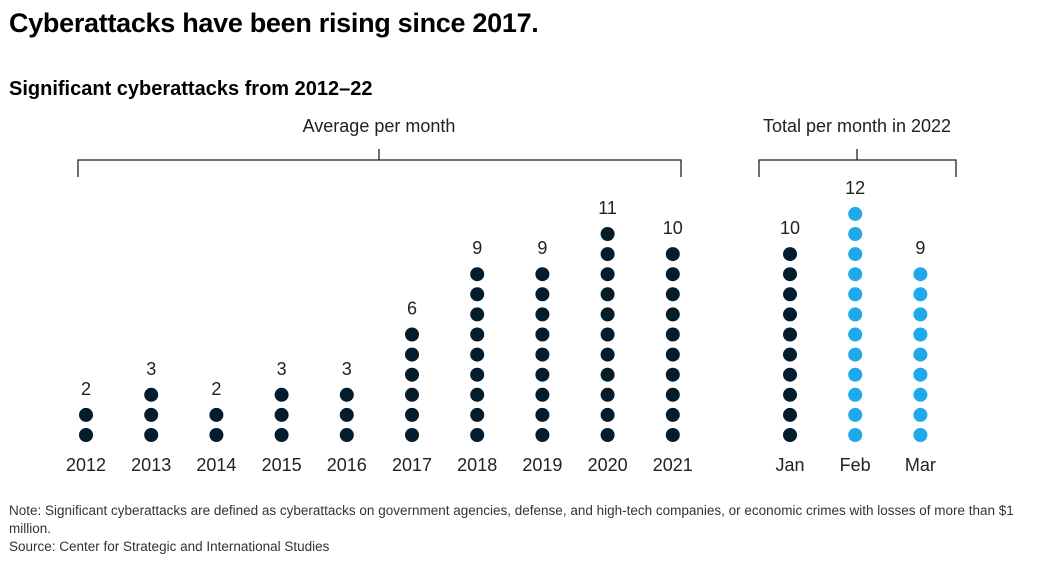  I want to click on category-label: Mar, so click(920, 465).